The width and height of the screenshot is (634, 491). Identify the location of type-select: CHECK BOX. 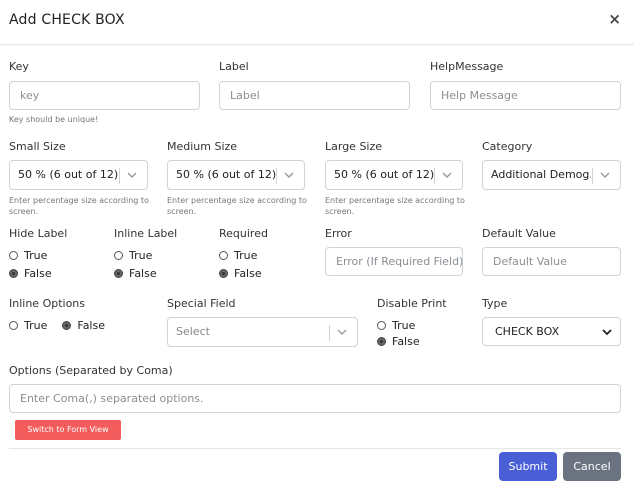
(551, 331).